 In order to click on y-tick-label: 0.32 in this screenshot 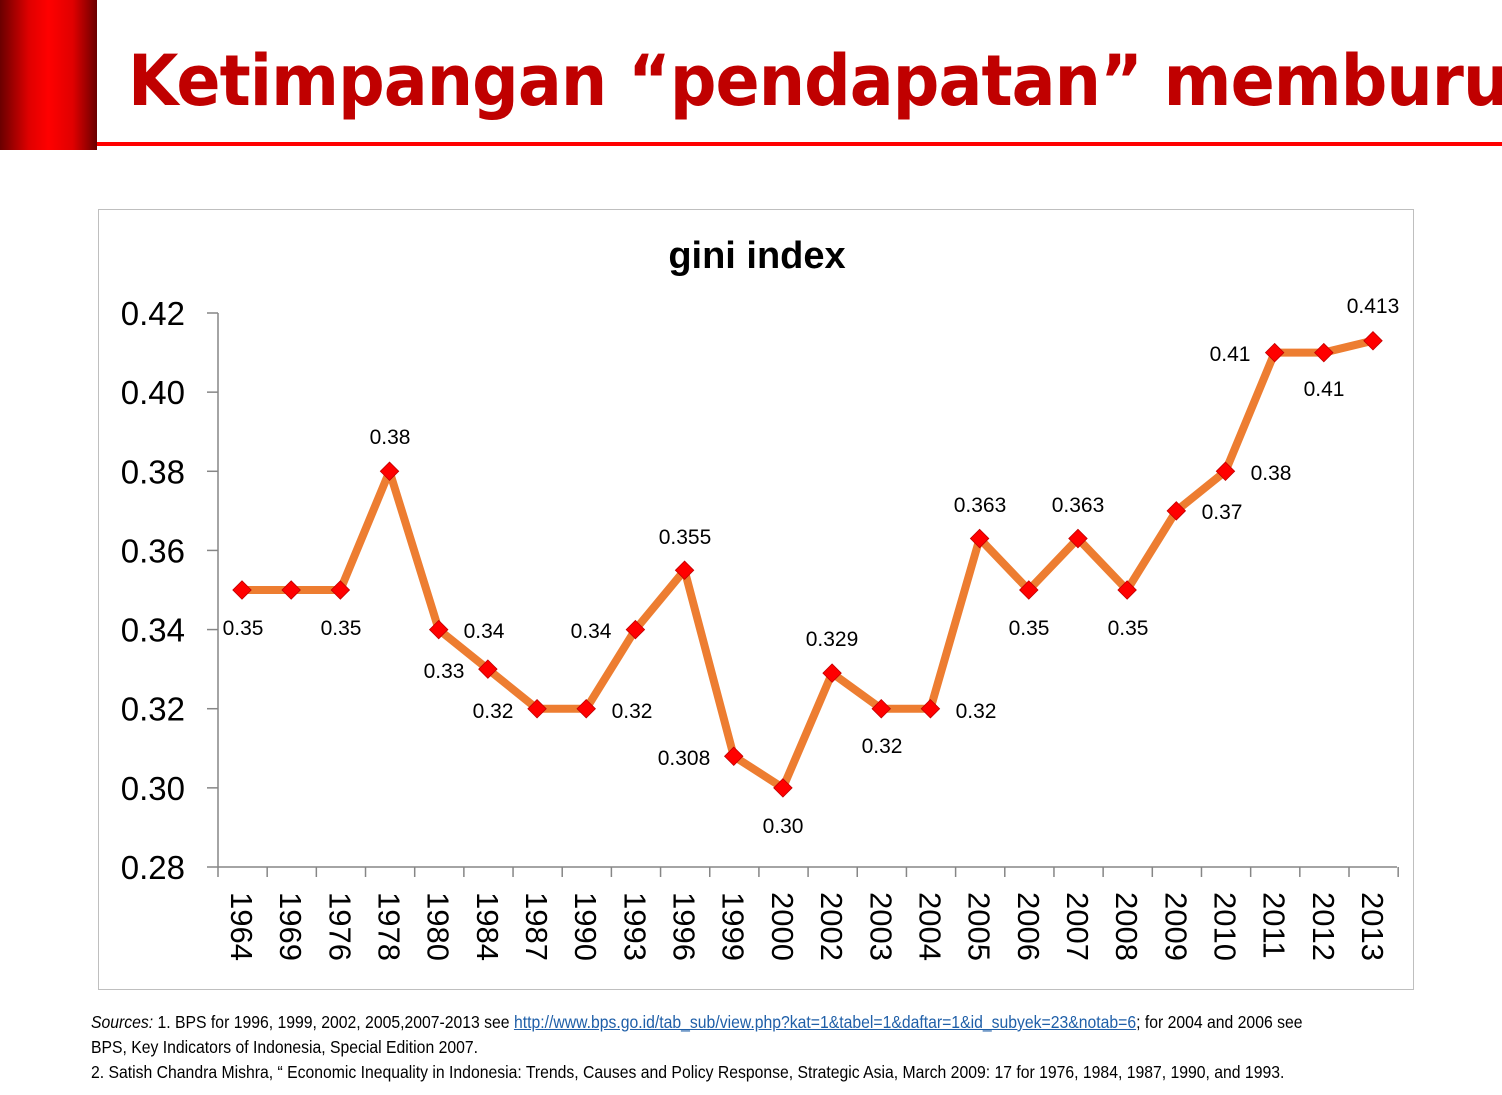, I will do `click(153, 709)`.